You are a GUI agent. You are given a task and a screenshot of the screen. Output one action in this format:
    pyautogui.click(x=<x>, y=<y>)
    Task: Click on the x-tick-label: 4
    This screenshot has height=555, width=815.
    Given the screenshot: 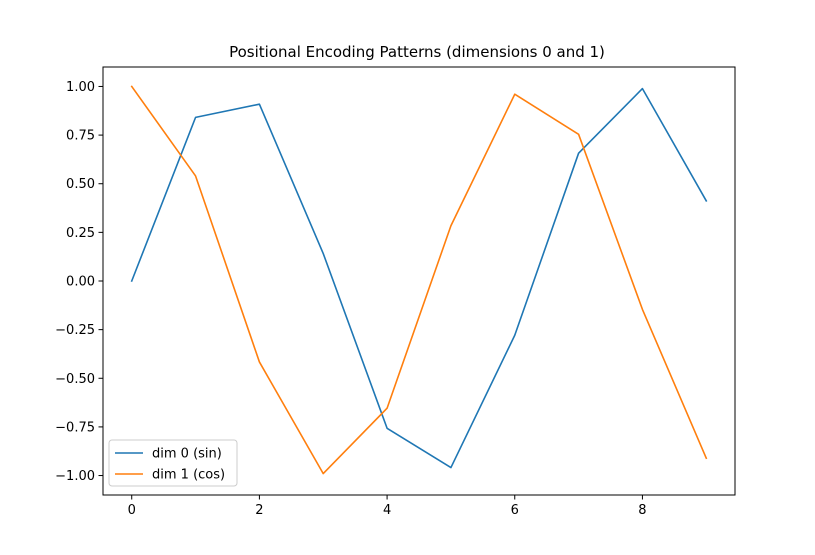 What is the action you would take?
    pyautogui.click(x=387, y=510)
    